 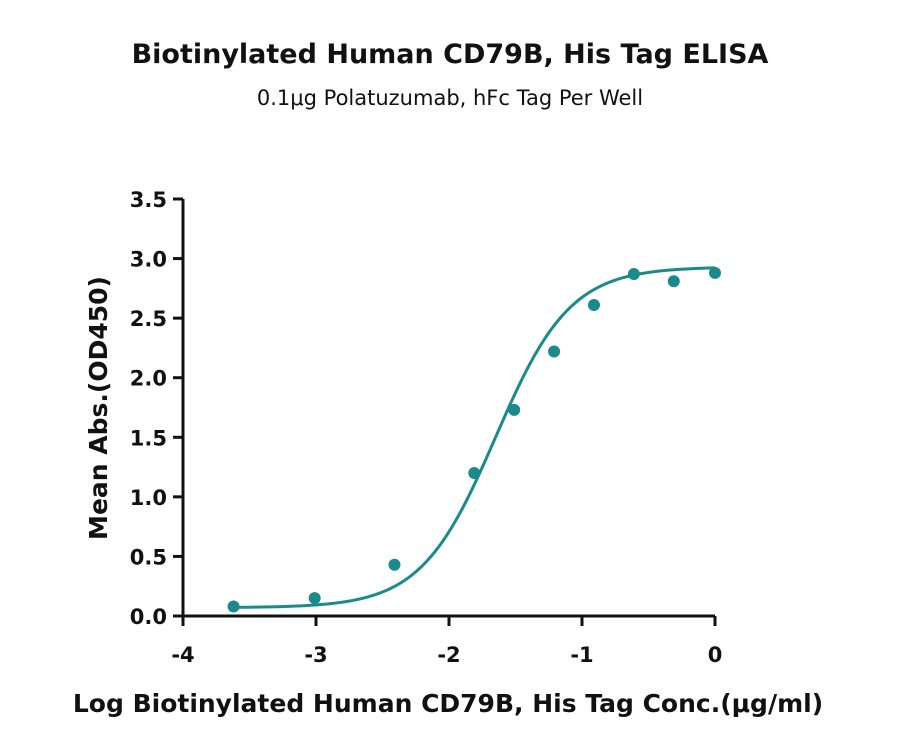 What do you see at coordinates (148, 617) in the screenshot?
I see `y-tick-label: 0.0` at bounding box center [148, 617].